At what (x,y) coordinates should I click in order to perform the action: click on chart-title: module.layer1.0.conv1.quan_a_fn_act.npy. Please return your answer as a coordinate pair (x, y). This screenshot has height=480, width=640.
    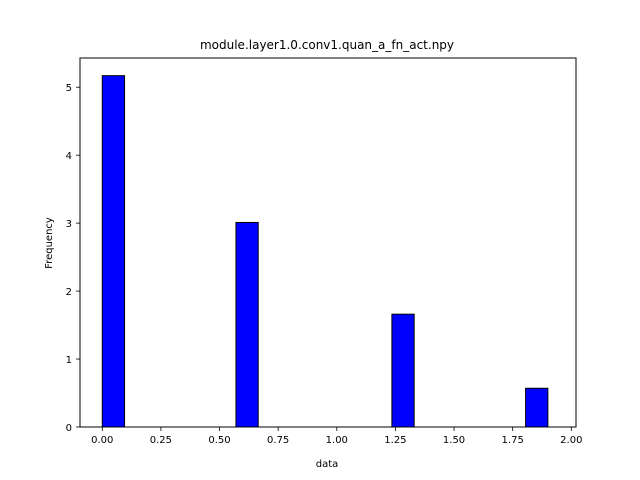
    Looking at the image, I should click on (327, 45).